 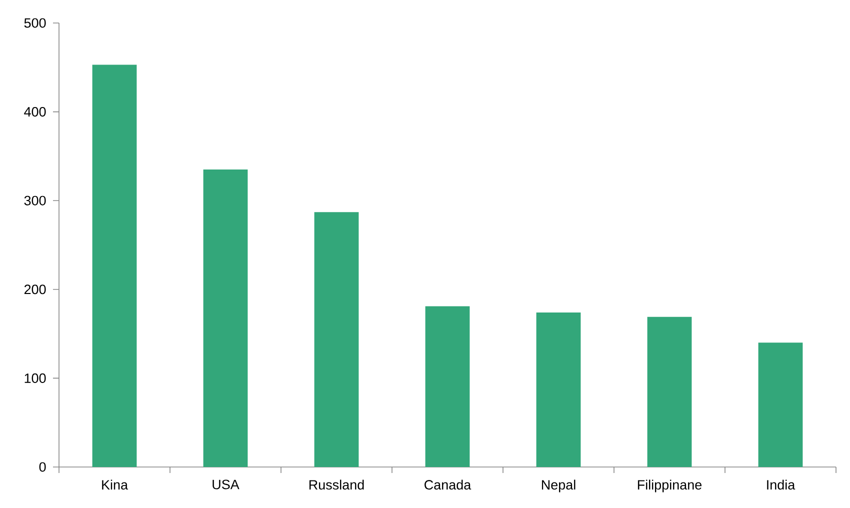 I want to click on x-tick-label: Canada, so click(x=448, y=485).